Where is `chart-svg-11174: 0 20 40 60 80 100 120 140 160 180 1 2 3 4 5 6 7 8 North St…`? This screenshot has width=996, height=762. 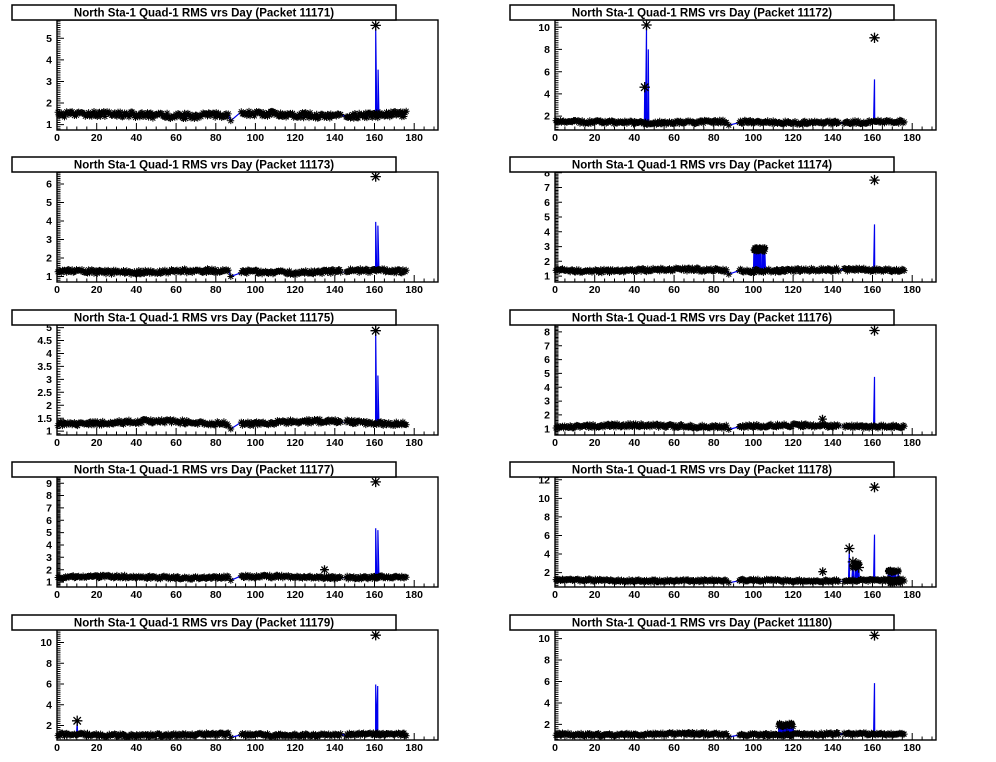
chart-svg-11174: 0 20 40 60 80 100 120 140 160 180 1 2 3 4 5 6 7 8 North St… is located at coordinates (723, 226).